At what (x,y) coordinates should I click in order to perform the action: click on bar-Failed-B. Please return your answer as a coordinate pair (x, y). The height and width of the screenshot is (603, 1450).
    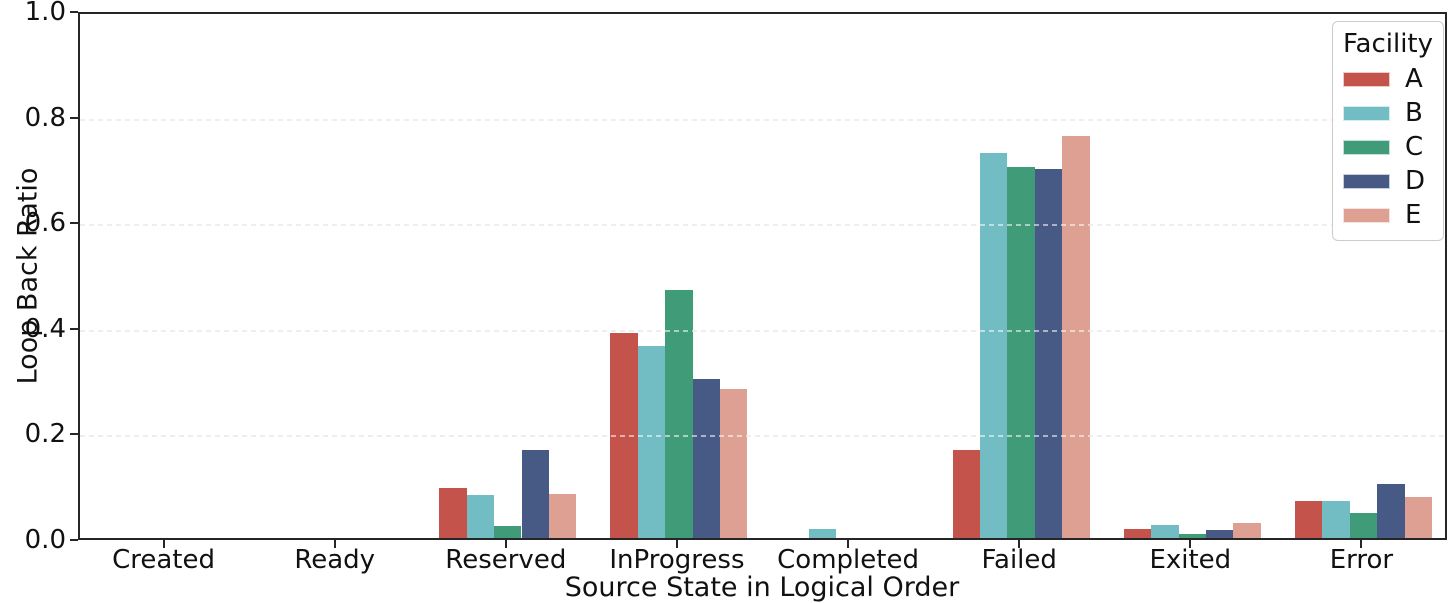
    Looking at the image, I should click on (994, 345).